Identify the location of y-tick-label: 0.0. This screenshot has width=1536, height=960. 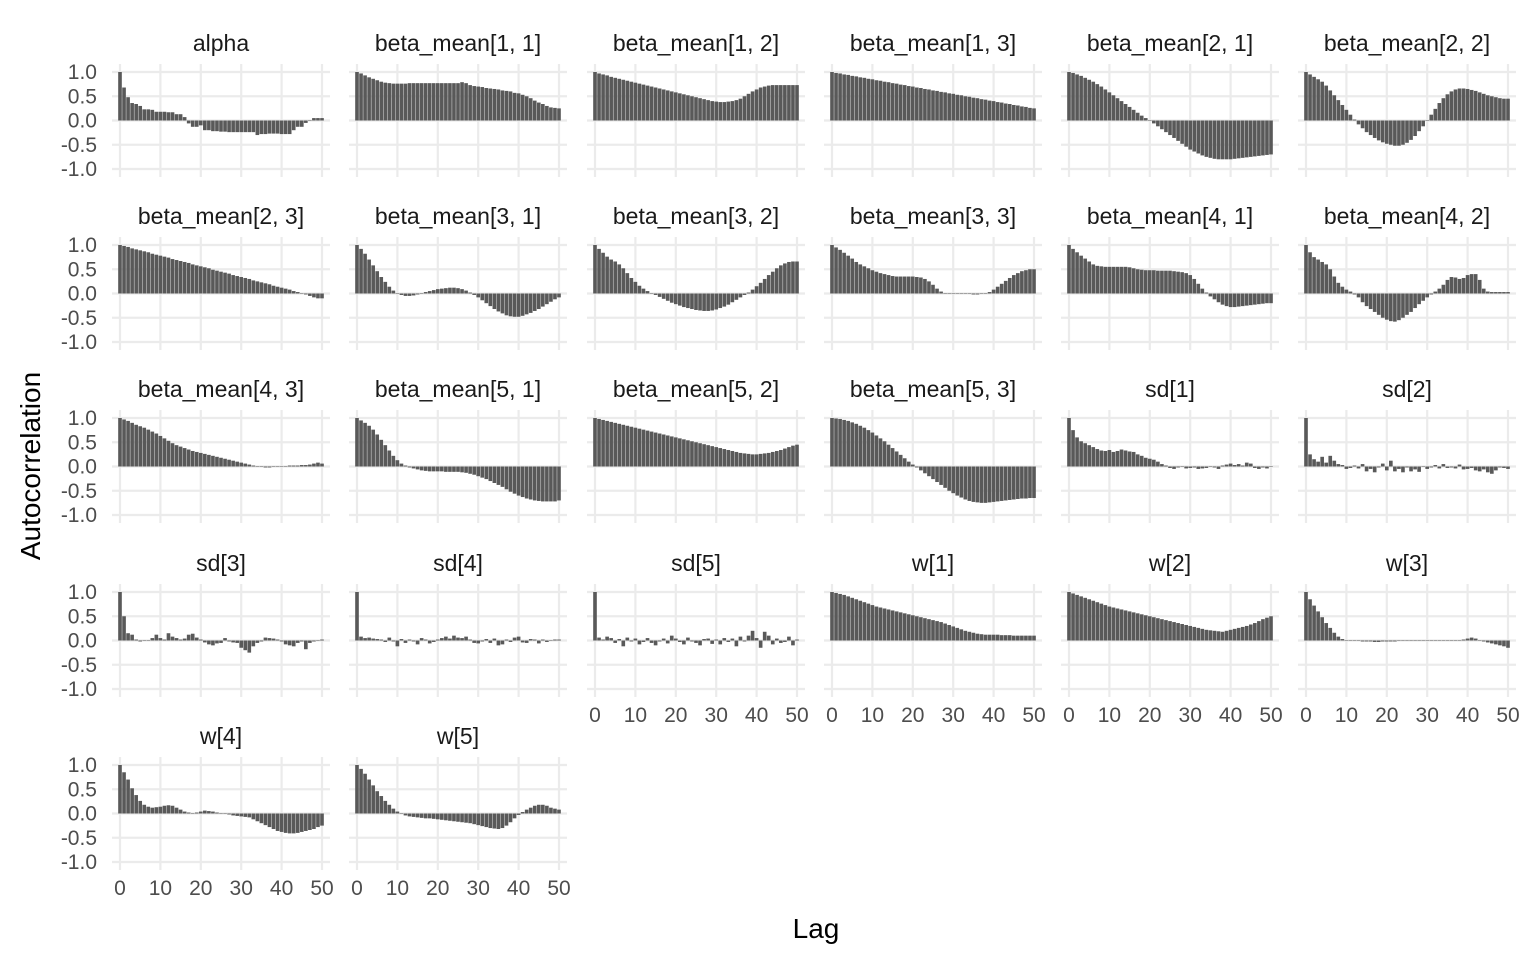
(82, 814).